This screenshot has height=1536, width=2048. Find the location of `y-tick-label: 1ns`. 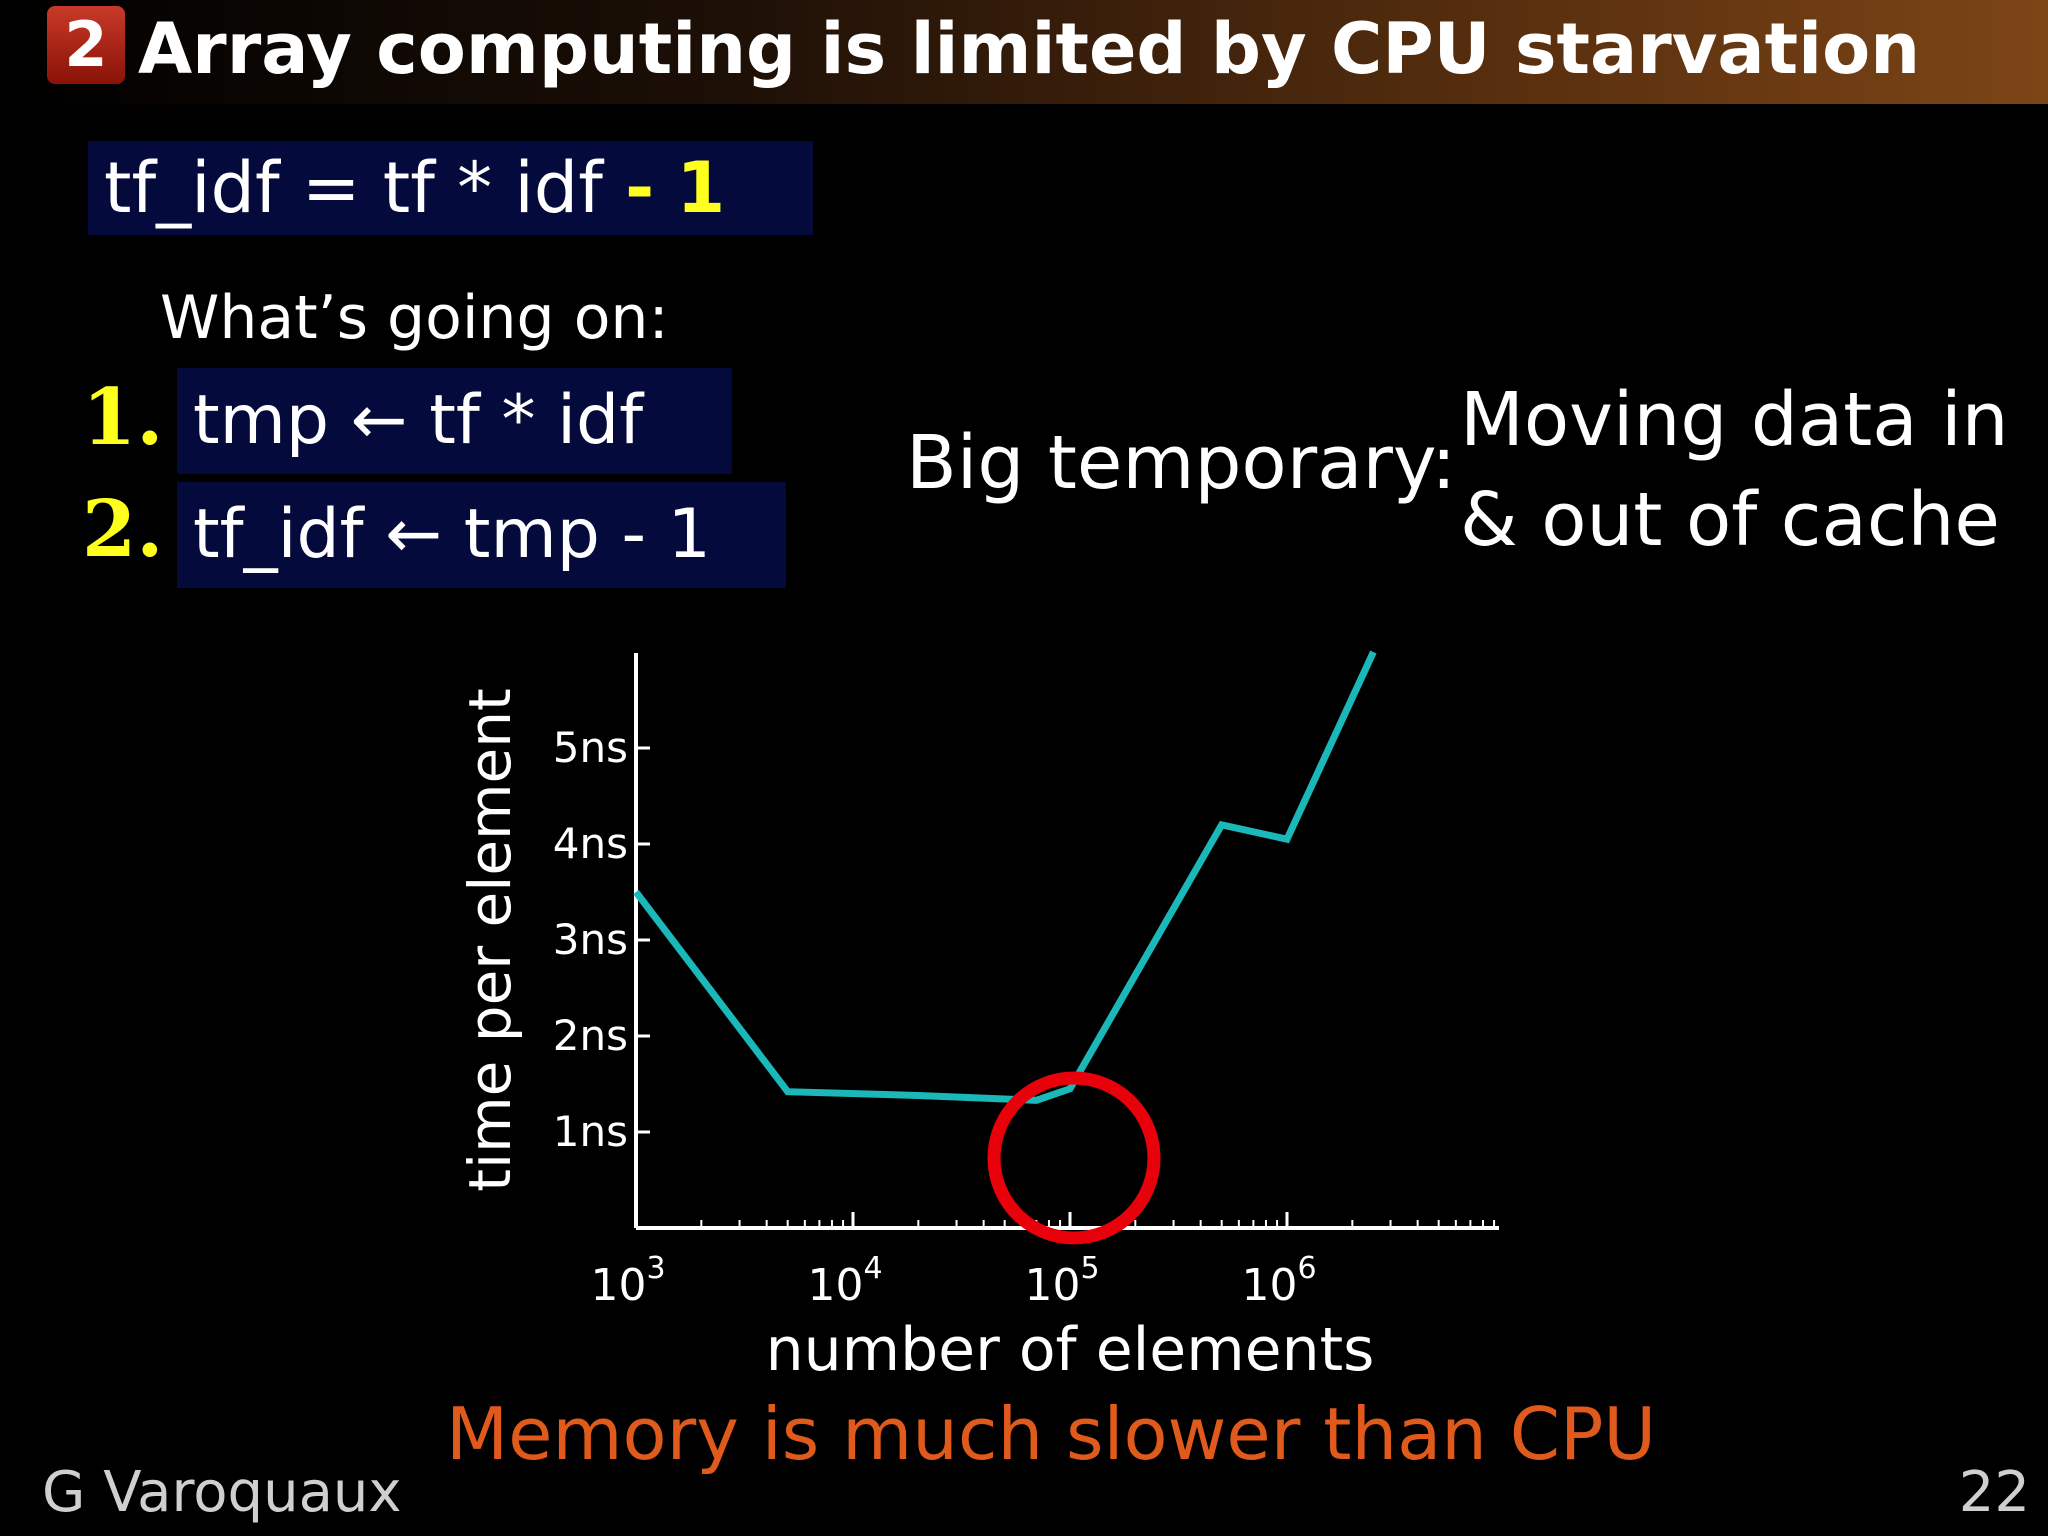

y-tick-label: 1ns is located at coordinates (590, 1131).